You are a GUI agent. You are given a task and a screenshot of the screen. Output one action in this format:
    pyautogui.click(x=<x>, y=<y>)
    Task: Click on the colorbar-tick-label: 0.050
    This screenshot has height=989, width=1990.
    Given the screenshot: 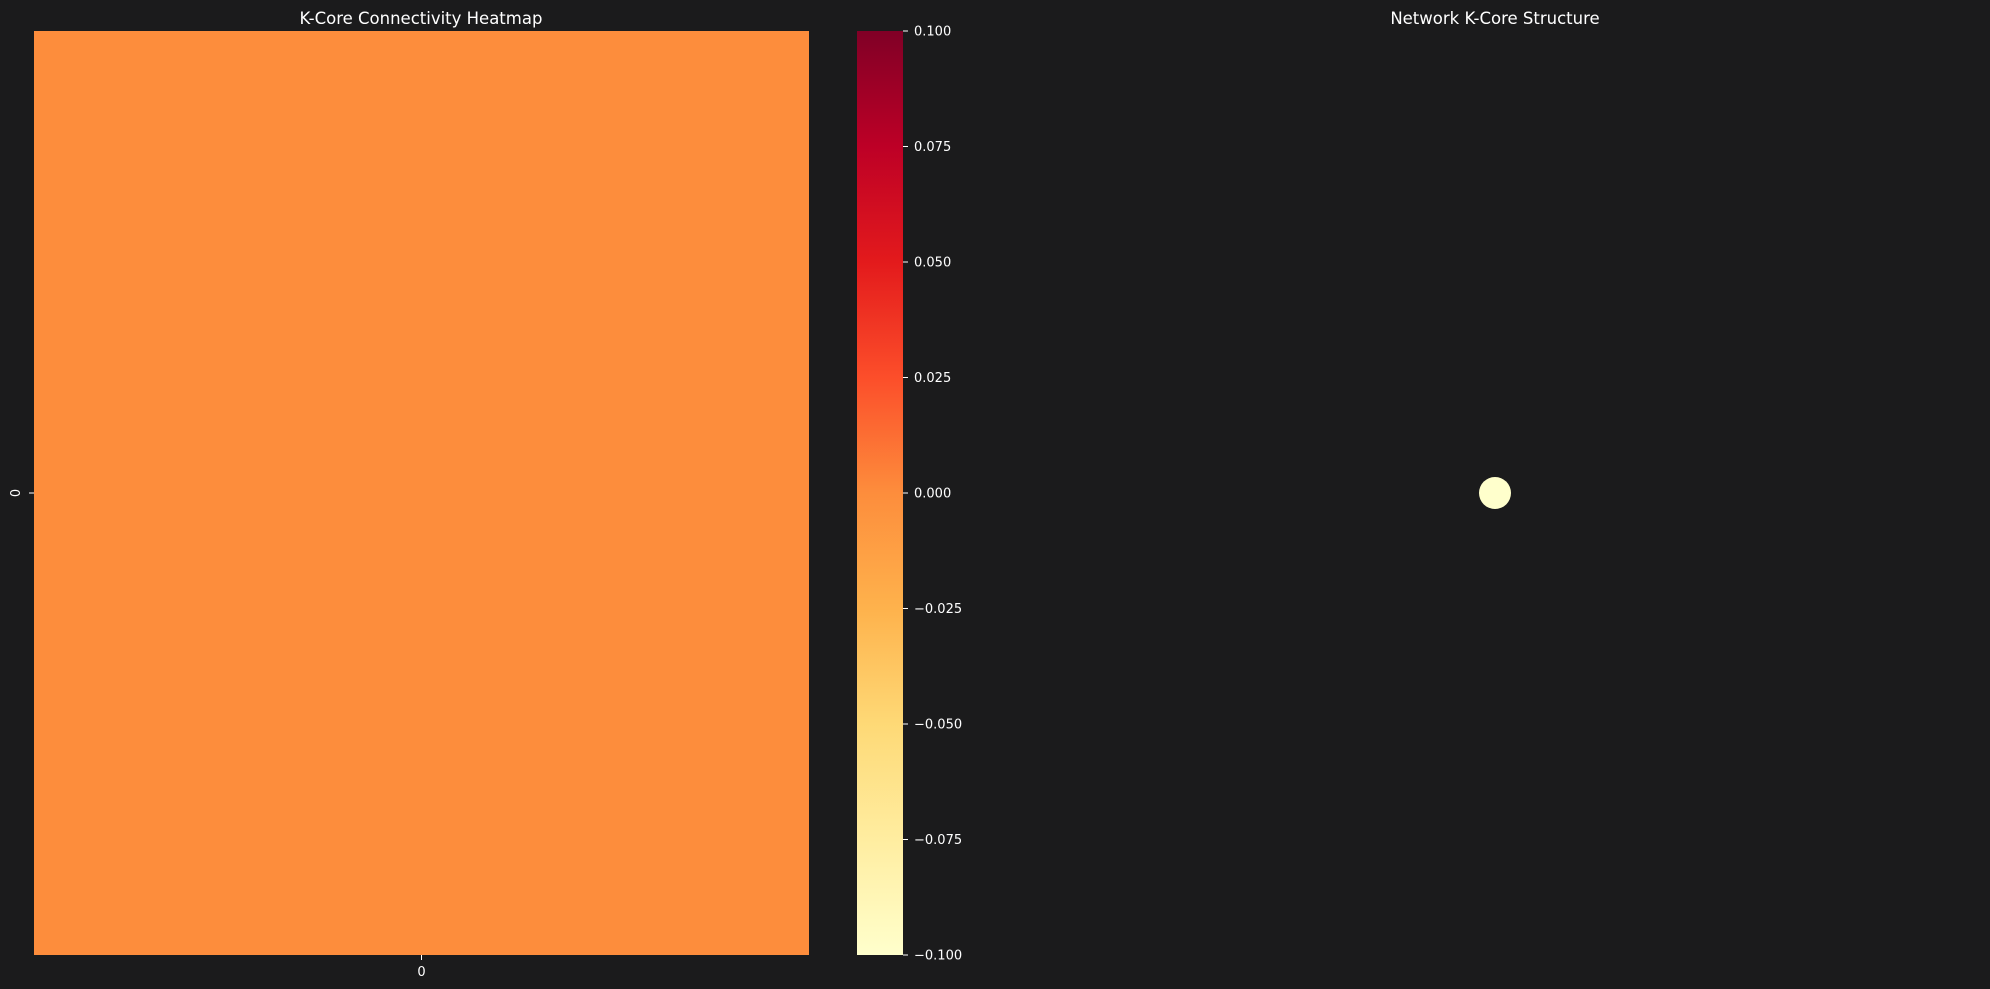 What is the action you would take?
    pyautogui.click(x=932, y=263)
    